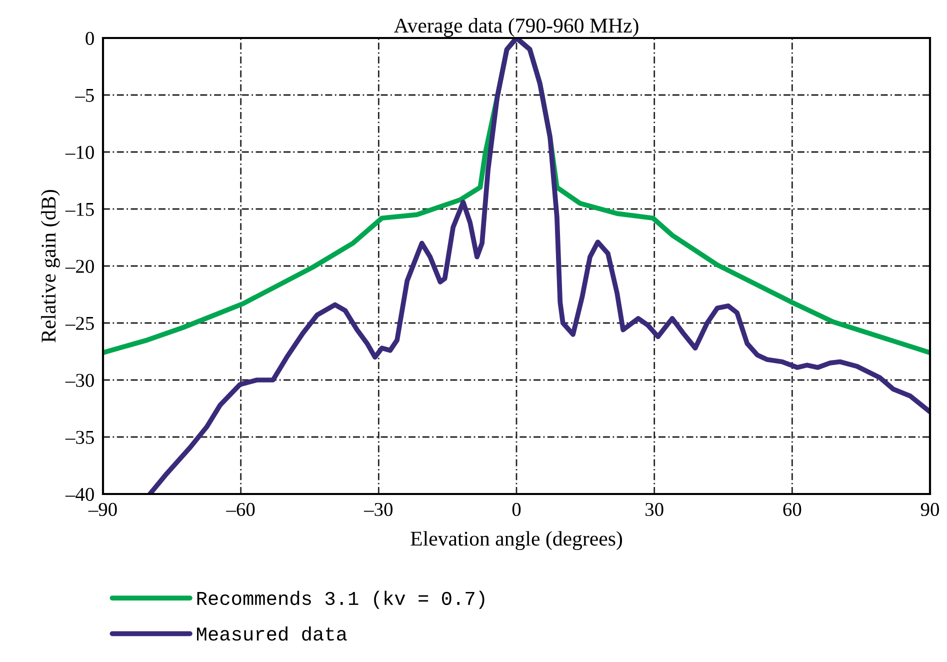 This screenshot has height=662, width=947. I want to click on y-tick-label: –35, so click(79, 437).